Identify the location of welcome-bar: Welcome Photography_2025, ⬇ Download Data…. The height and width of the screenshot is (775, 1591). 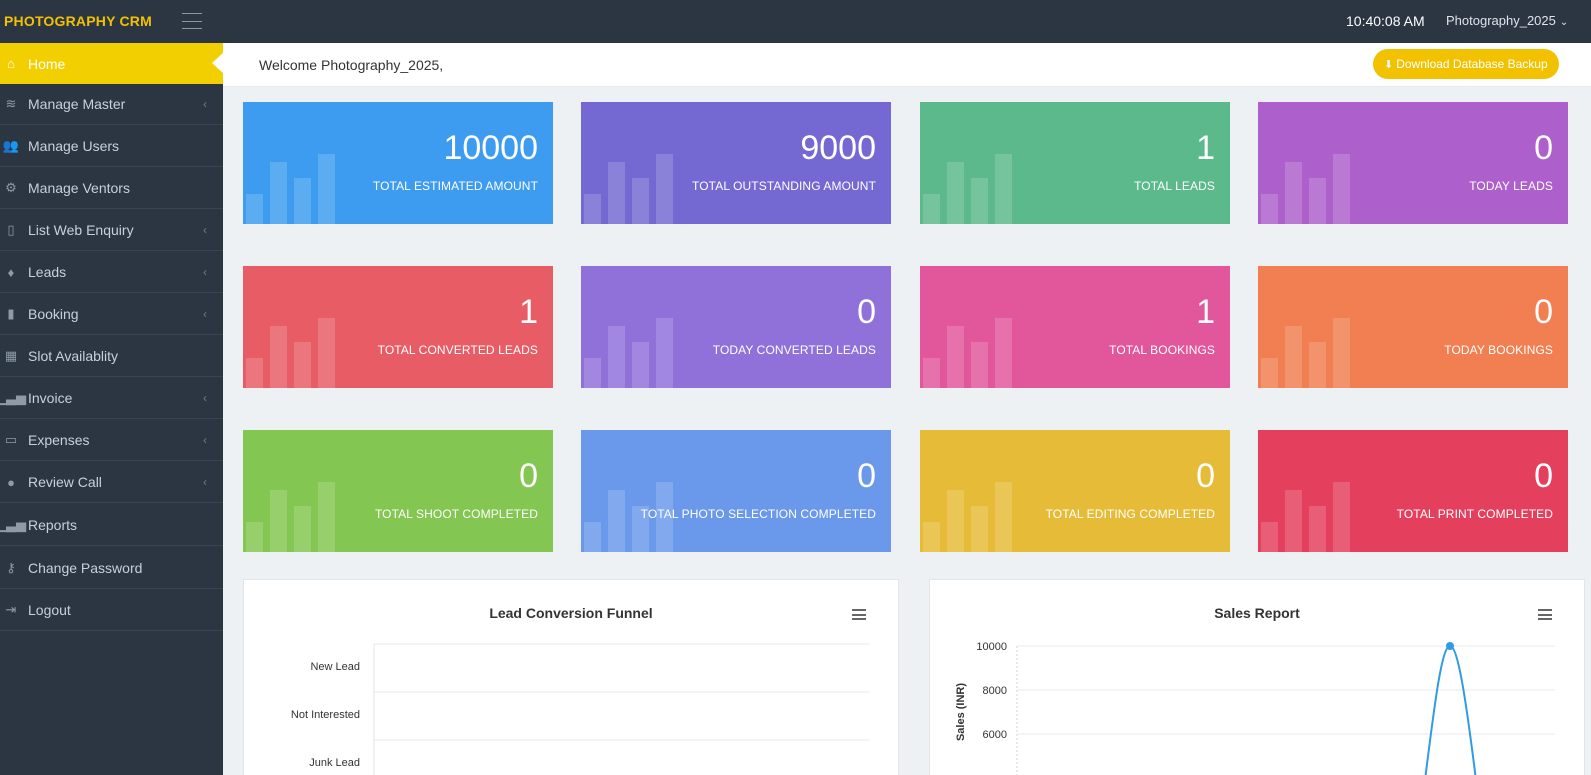
(907, 65).